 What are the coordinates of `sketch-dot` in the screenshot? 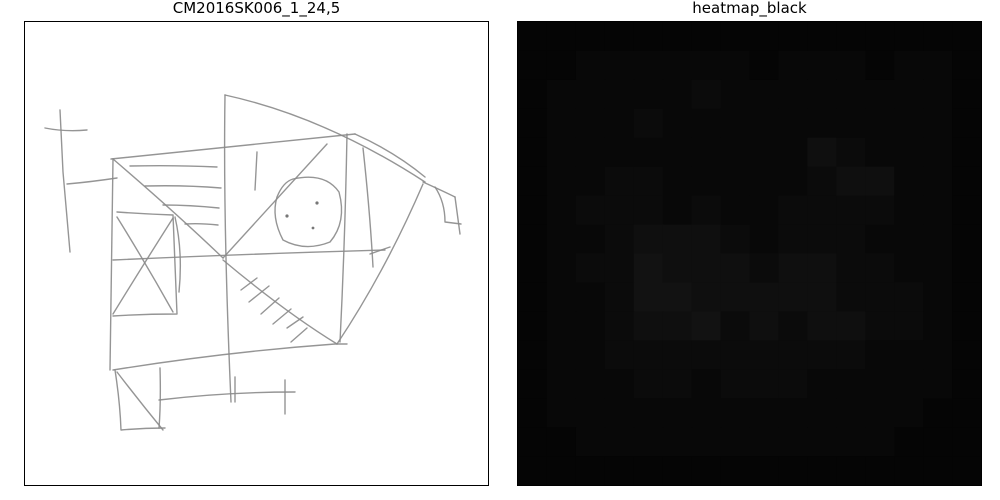 It's located at (287, 216).